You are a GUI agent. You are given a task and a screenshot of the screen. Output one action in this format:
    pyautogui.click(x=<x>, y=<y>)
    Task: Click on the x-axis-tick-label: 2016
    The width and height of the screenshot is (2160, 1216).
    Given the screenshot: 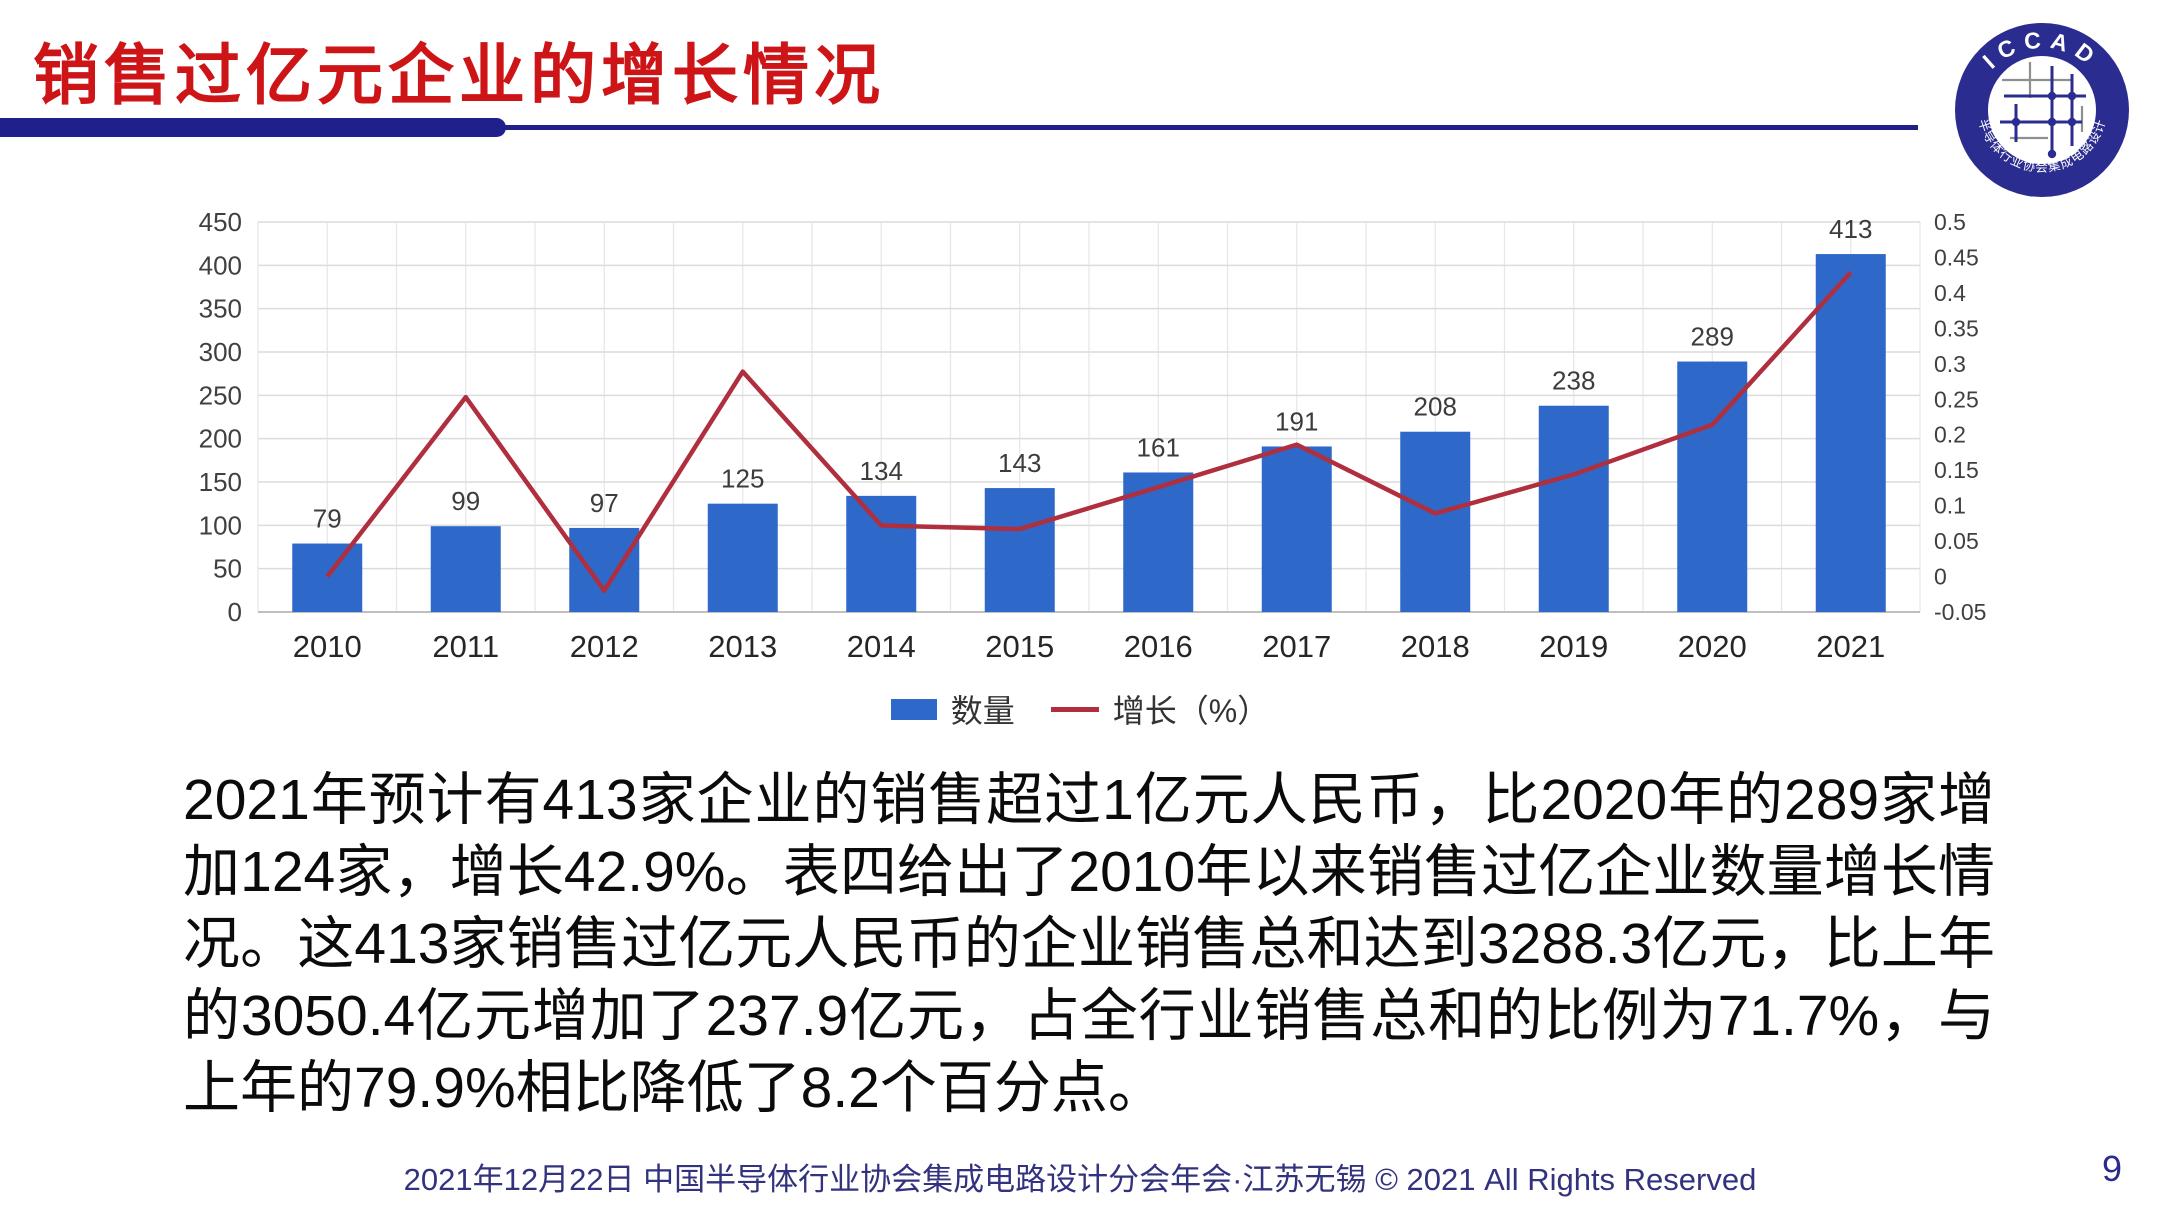 What is the action you would take?
    pyautogui.click(x=1158, y=646)
    